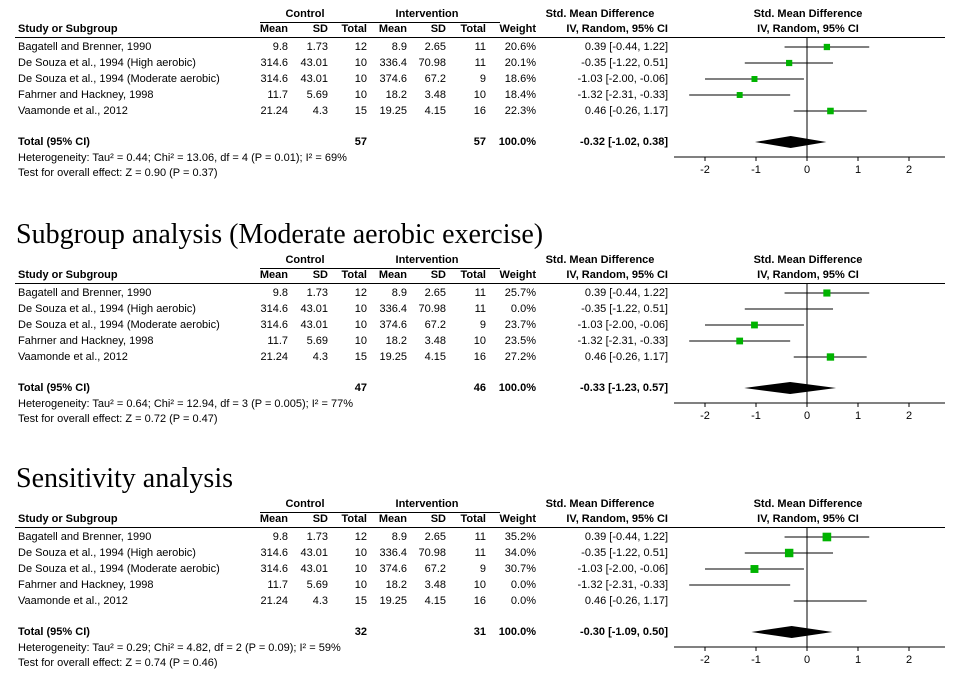 This screenshot has height=682, width=964. I want to click on intervention-total-header: Total, so click(473, 275).